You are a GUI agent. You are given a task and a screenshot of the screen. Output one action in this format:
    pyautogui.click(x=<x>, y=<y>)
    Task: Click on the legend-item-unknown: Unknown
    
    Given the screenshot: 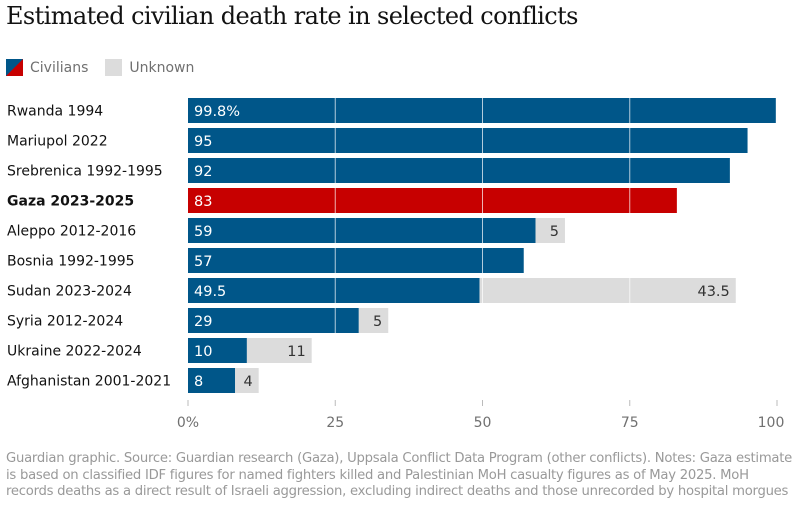 What is the action you would take?
    pyautogui.click(x=149, y=67)
    